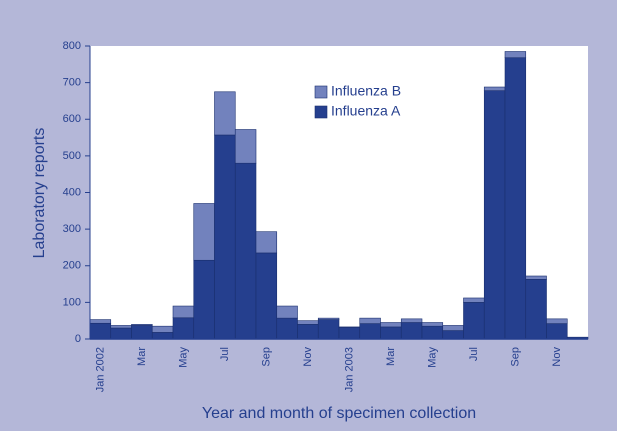 The height and width of the screenshot is (431, 617). Describe the element at coordinates (366, 111) in the screenshot. I see `legend-label: Influenza A` at that location.